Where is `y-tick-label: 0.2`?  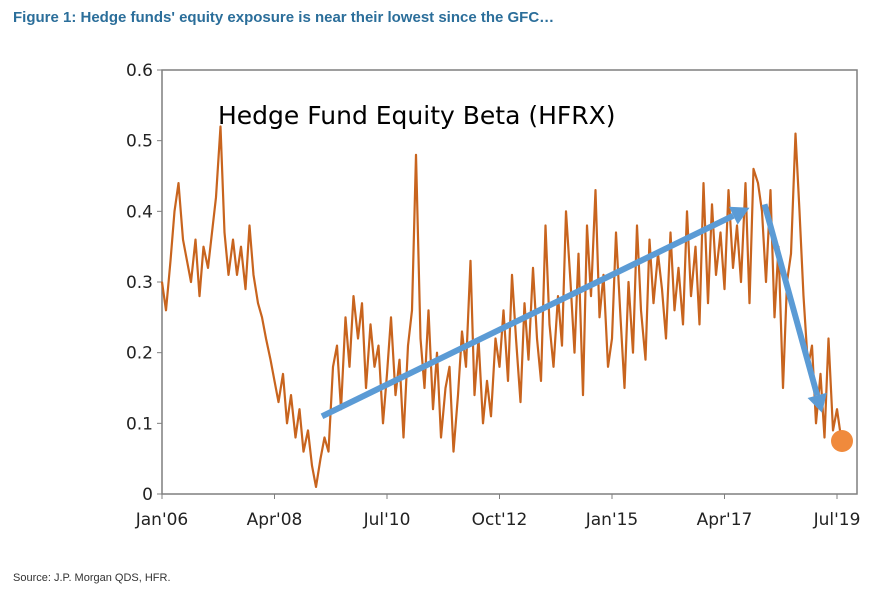 y-tick-label: 0.2 is located at coordinates (139, 354).